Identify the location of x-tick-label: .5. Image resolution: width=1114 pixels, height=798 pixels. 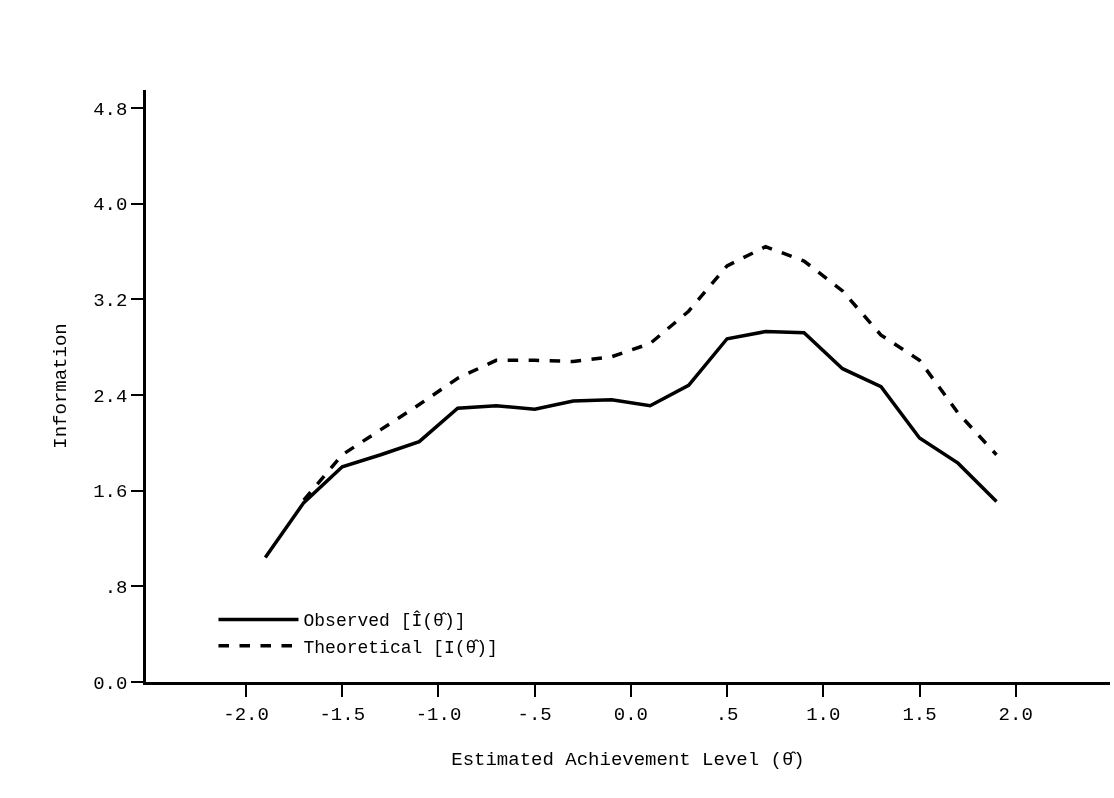
(727, 714).